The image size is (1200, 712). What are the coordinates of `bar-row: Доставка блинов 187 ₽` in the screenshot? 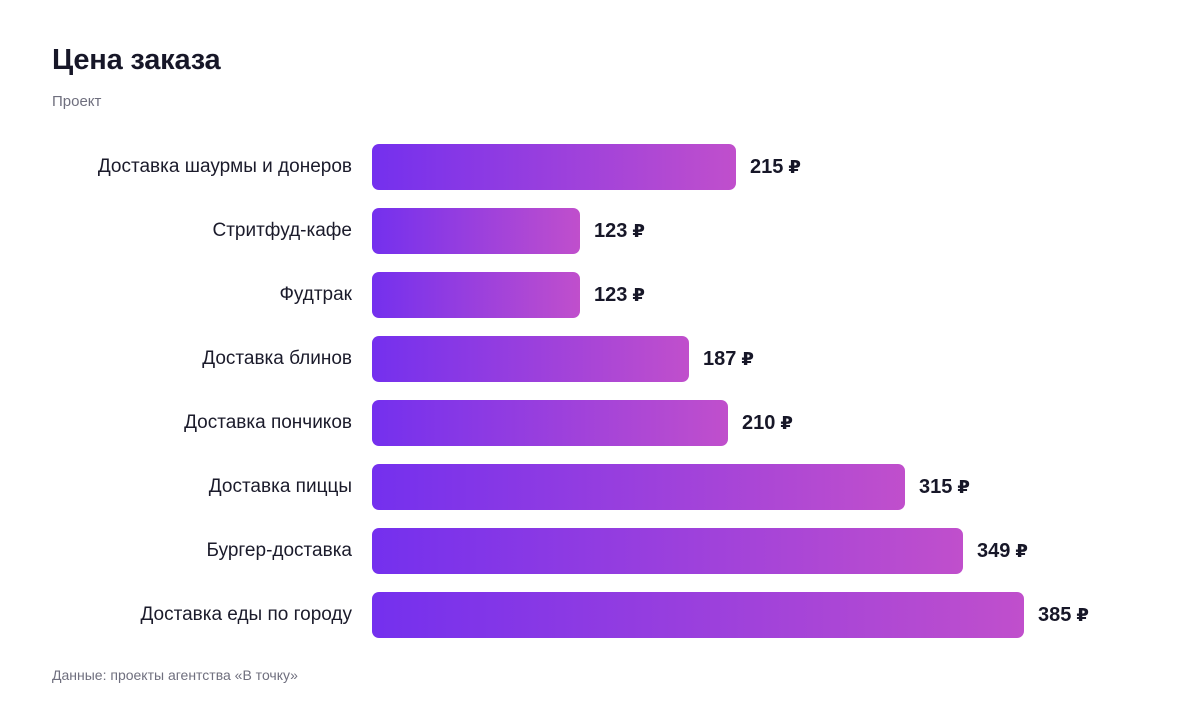 It's located at (600, 359).